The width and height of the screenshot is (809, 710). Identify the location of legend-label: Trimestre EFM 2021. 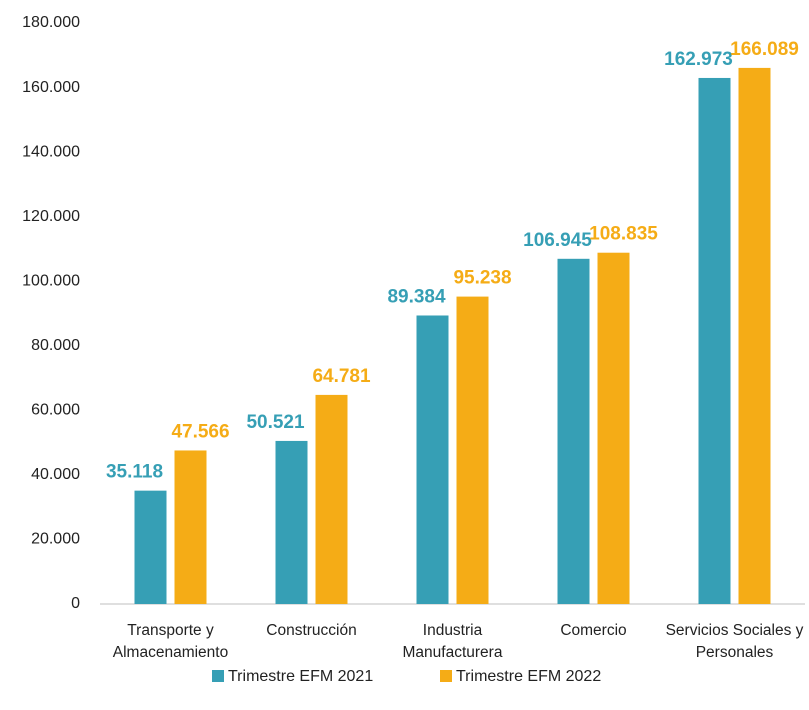
(300, 676).